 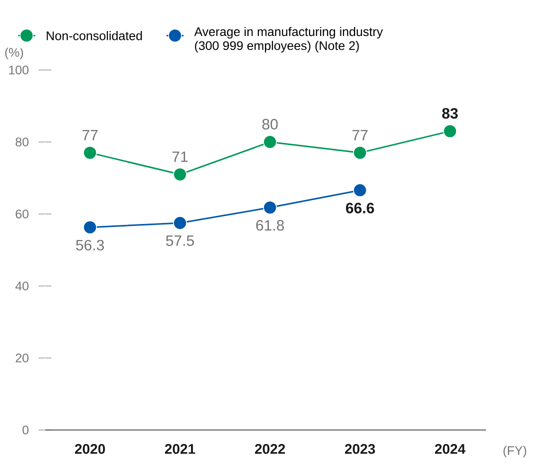 What do you see at coordinates (21, 286) in the screenshot?
I see `y-tick-label: 40` at bounding box center [21, 286].